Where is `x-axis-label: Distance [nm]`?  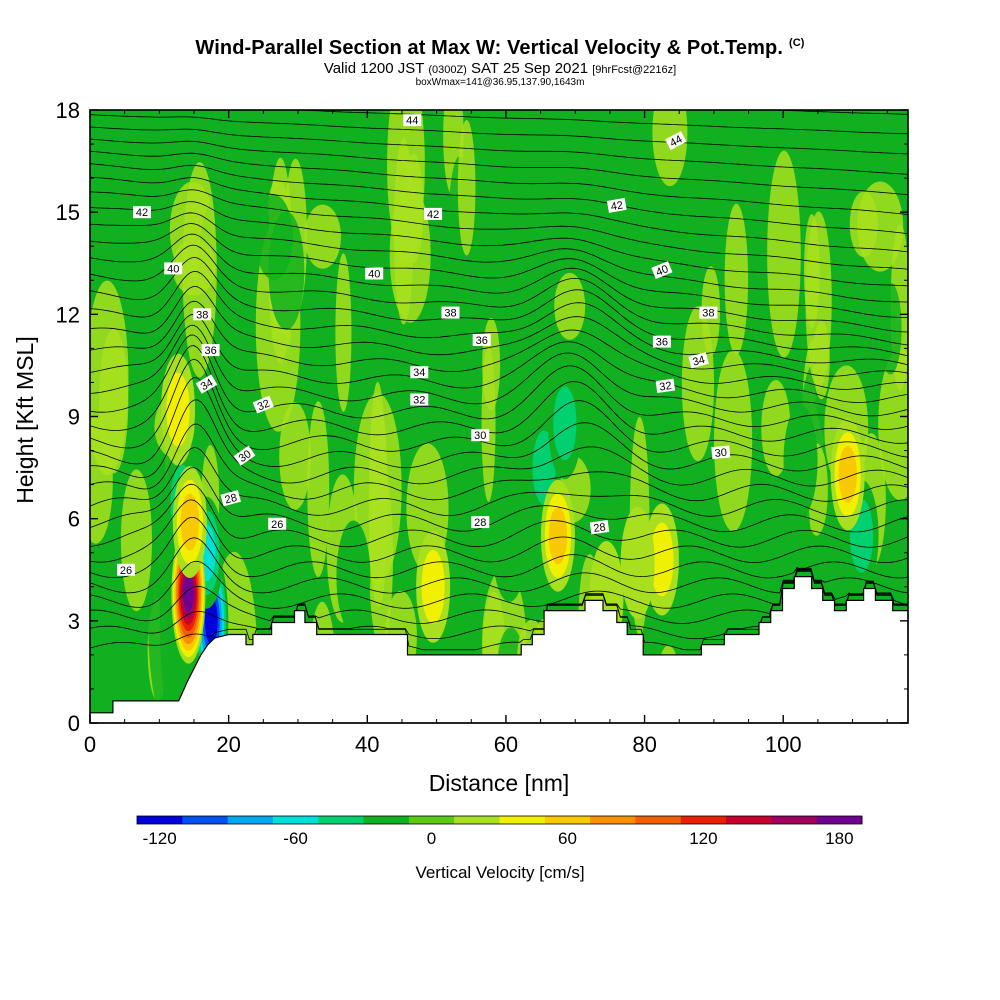
x-axis-label: Distance [nm] is located at coordinates (499, 783).